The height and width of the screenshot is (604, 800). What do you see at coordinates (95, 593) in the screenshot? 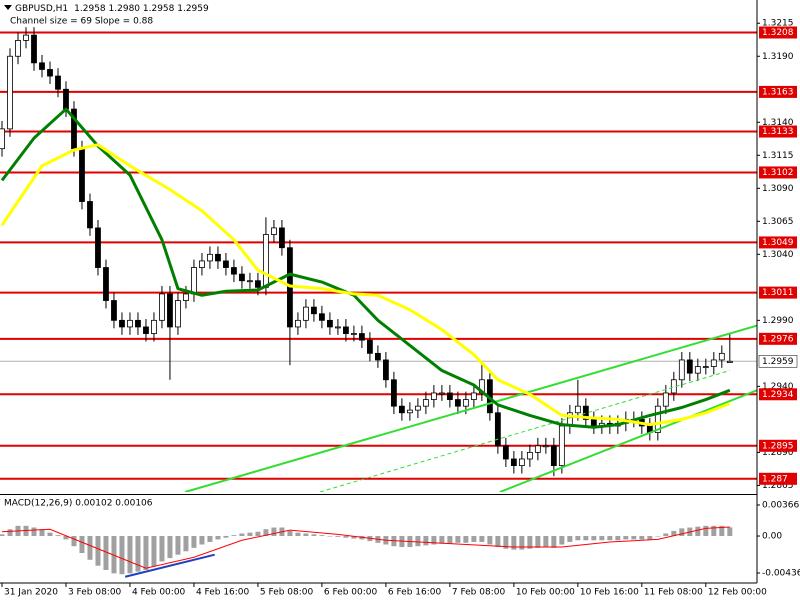
I see `x-tick-label: 3 Feb 08:00` at bounding box center [95, 593].